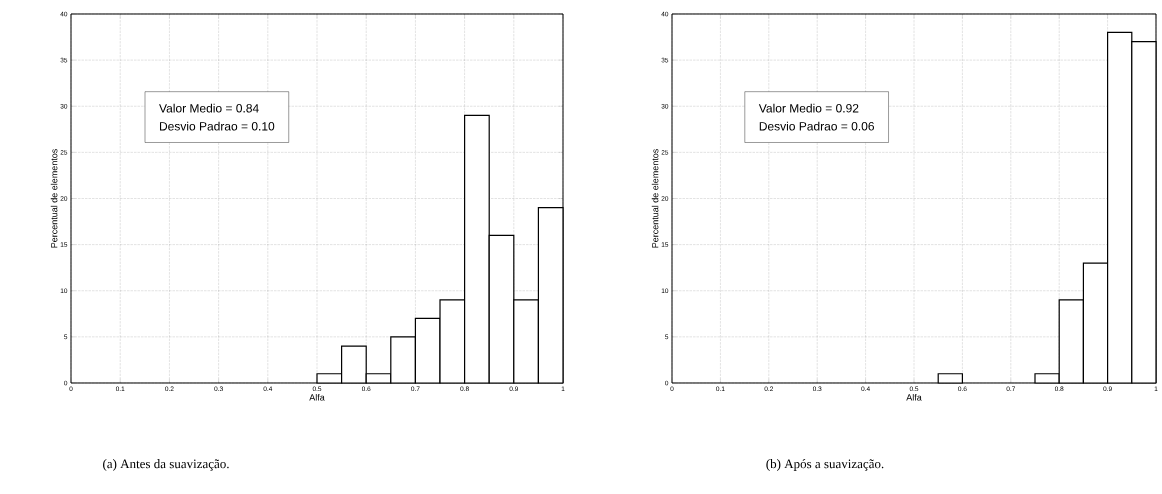  Describe the element at coordinates (217, 126) in the screenshot. I see `annotation: Desvio Padrao = 0.10` at that location.